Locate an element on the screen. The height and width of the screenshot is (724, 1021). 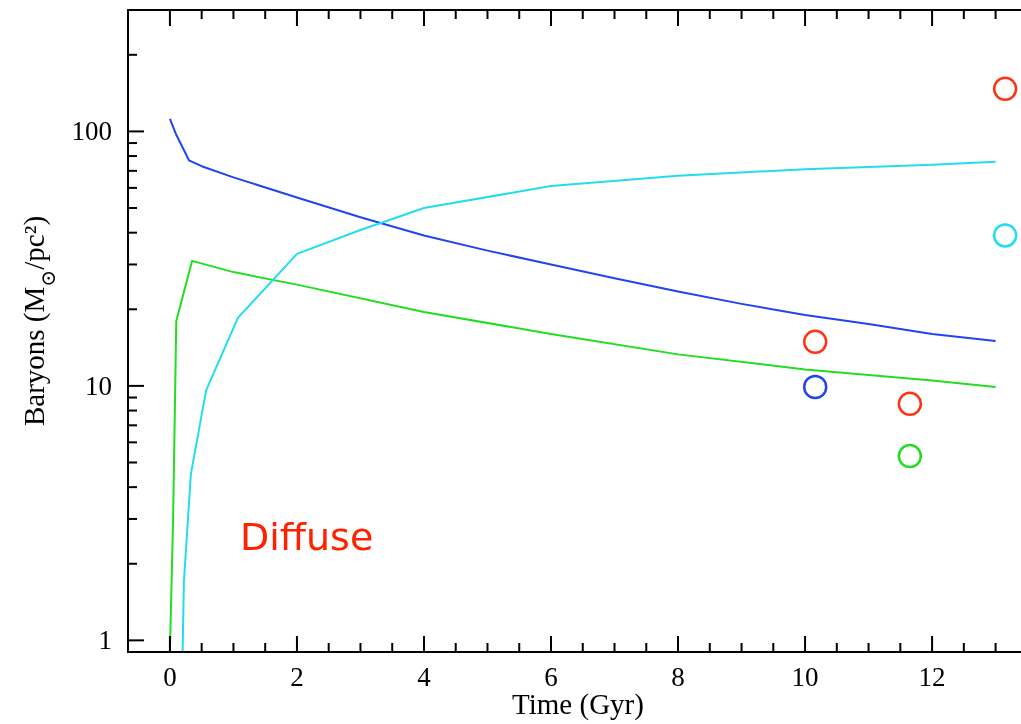
y-tick-label: 100 is located at coordinates (91, 131).